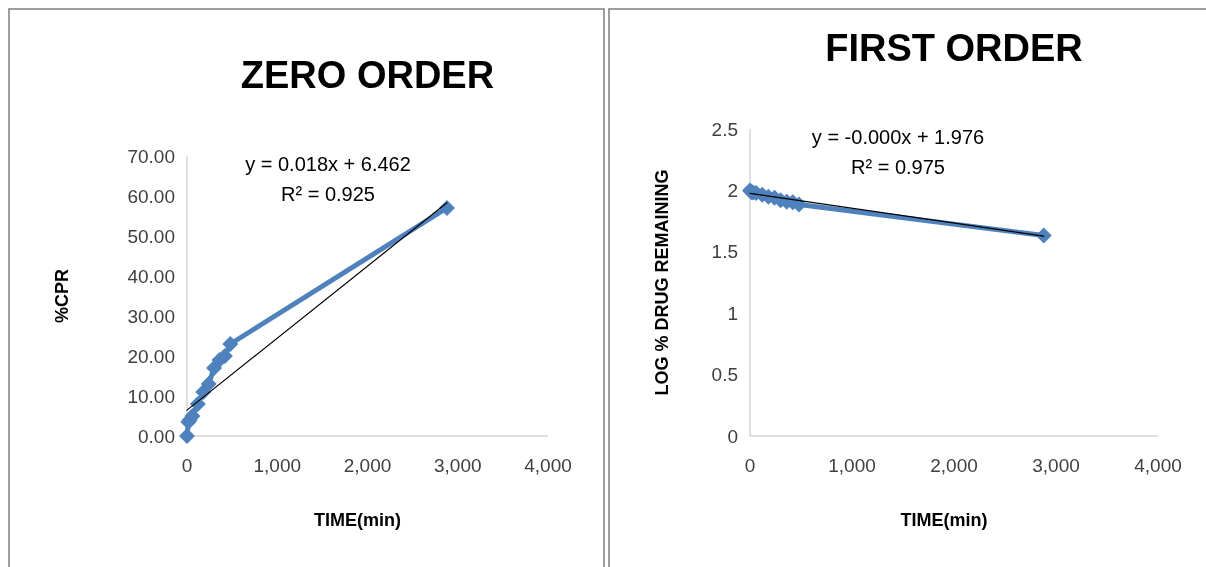 Image resolution: width=1206 pixels, height=567 pixels. What do you see at coordinates (732, 191) in the screenshot?
I see `y-tick-label: 2` at bounding box center [732, 191].